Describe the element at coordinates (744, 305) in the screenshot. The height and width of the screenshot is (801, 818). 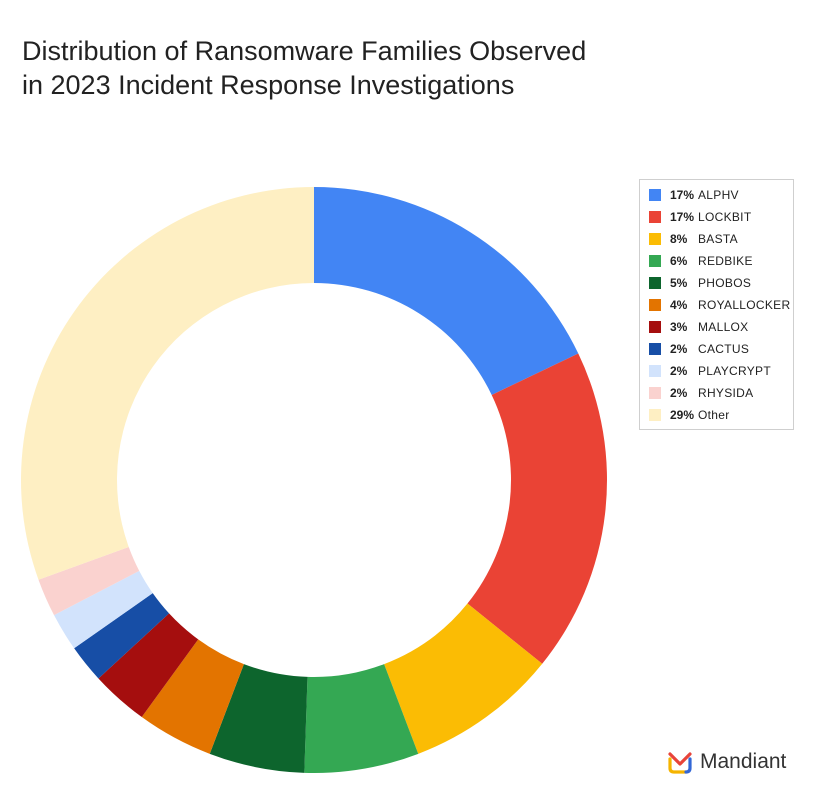
I see `legend-label: ROYALLOCKER` at that location.